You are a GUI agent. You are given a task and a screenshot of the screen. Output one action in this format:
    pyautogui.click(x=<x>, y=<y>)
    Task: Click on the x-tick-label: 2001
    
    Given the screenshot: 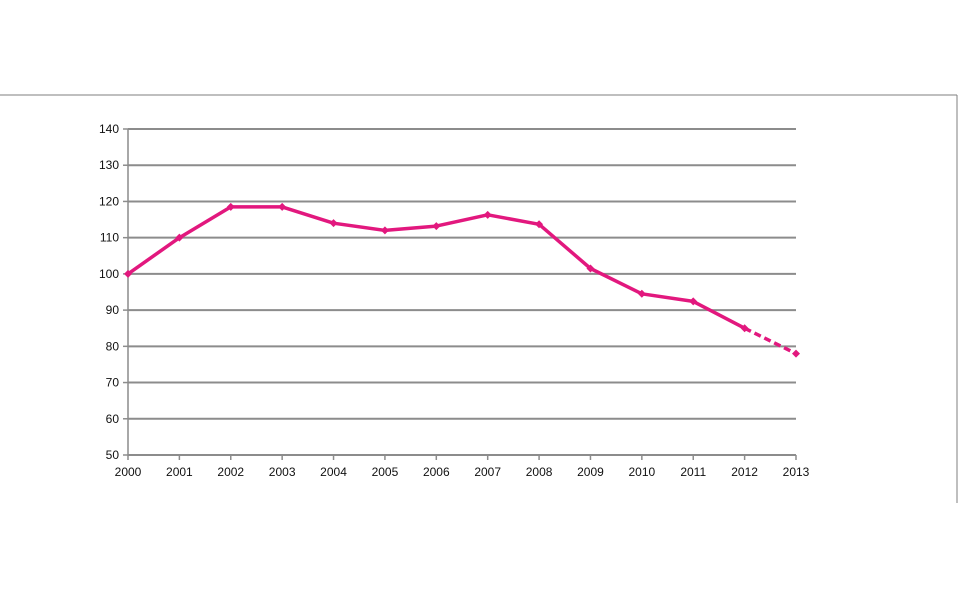 What is the action you would take?
    pyautogui.click(x=179, y=472)
    